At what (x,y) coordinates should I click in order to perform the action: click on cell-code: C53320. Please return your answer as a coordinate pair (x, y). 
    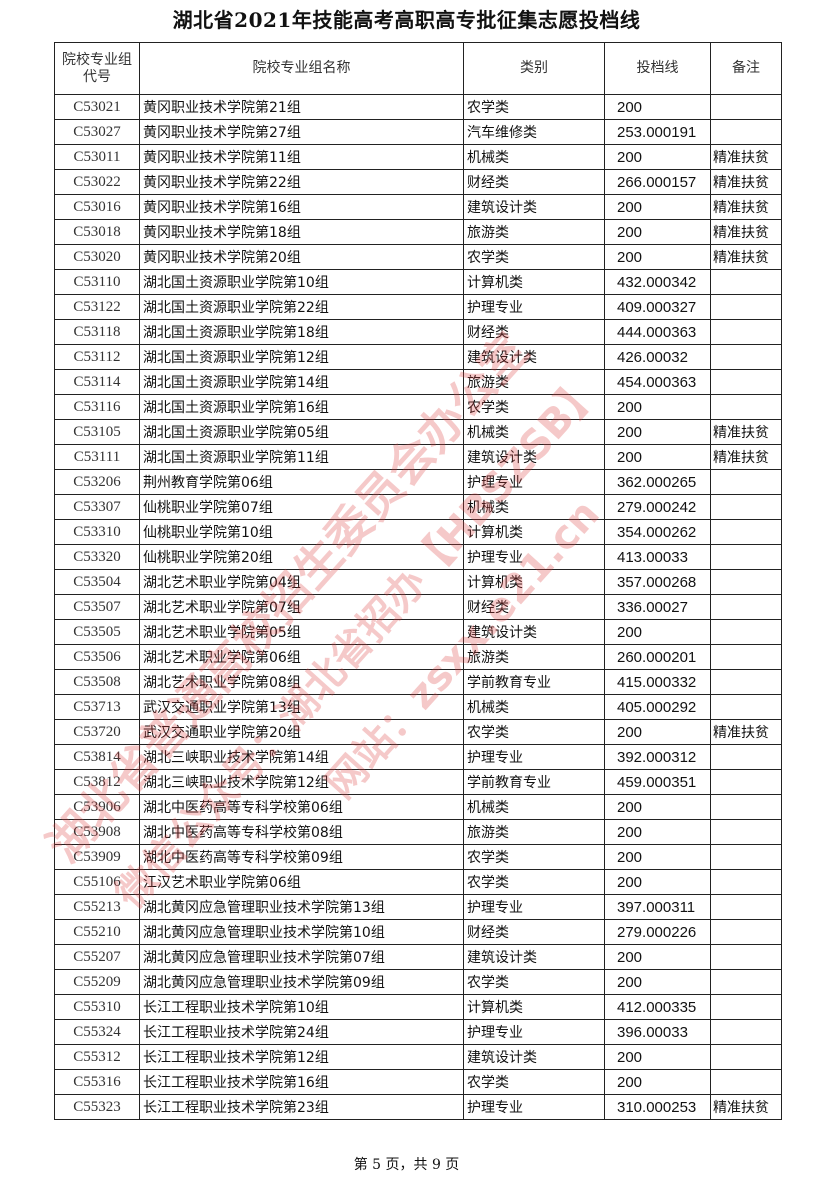
    Looking at the image, I should click on (97, 557).